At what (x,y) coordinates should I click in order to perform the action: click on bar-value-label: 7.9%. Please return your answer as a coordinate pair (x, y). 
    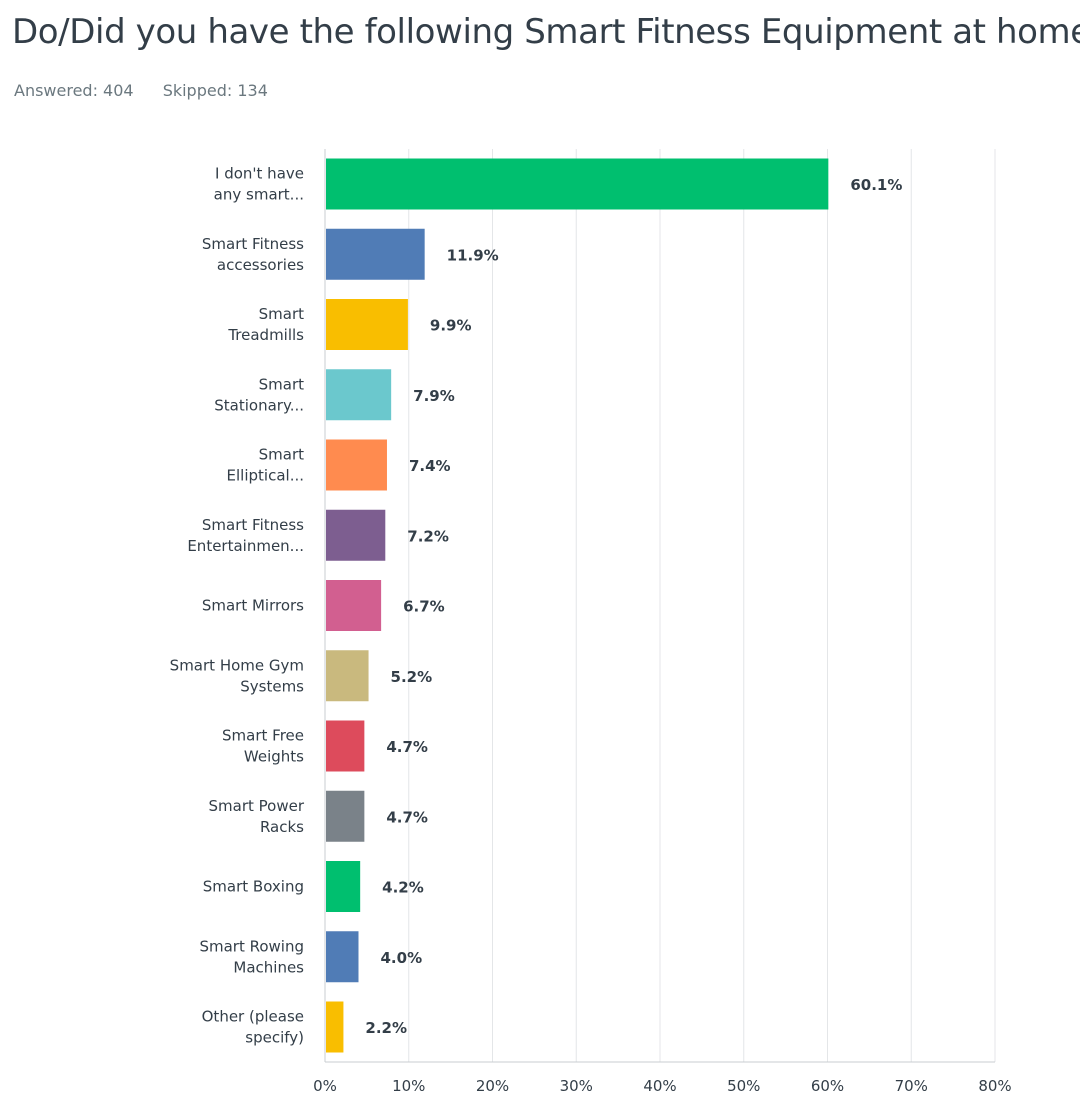
    Looking at the image, I should click on (434, 396).